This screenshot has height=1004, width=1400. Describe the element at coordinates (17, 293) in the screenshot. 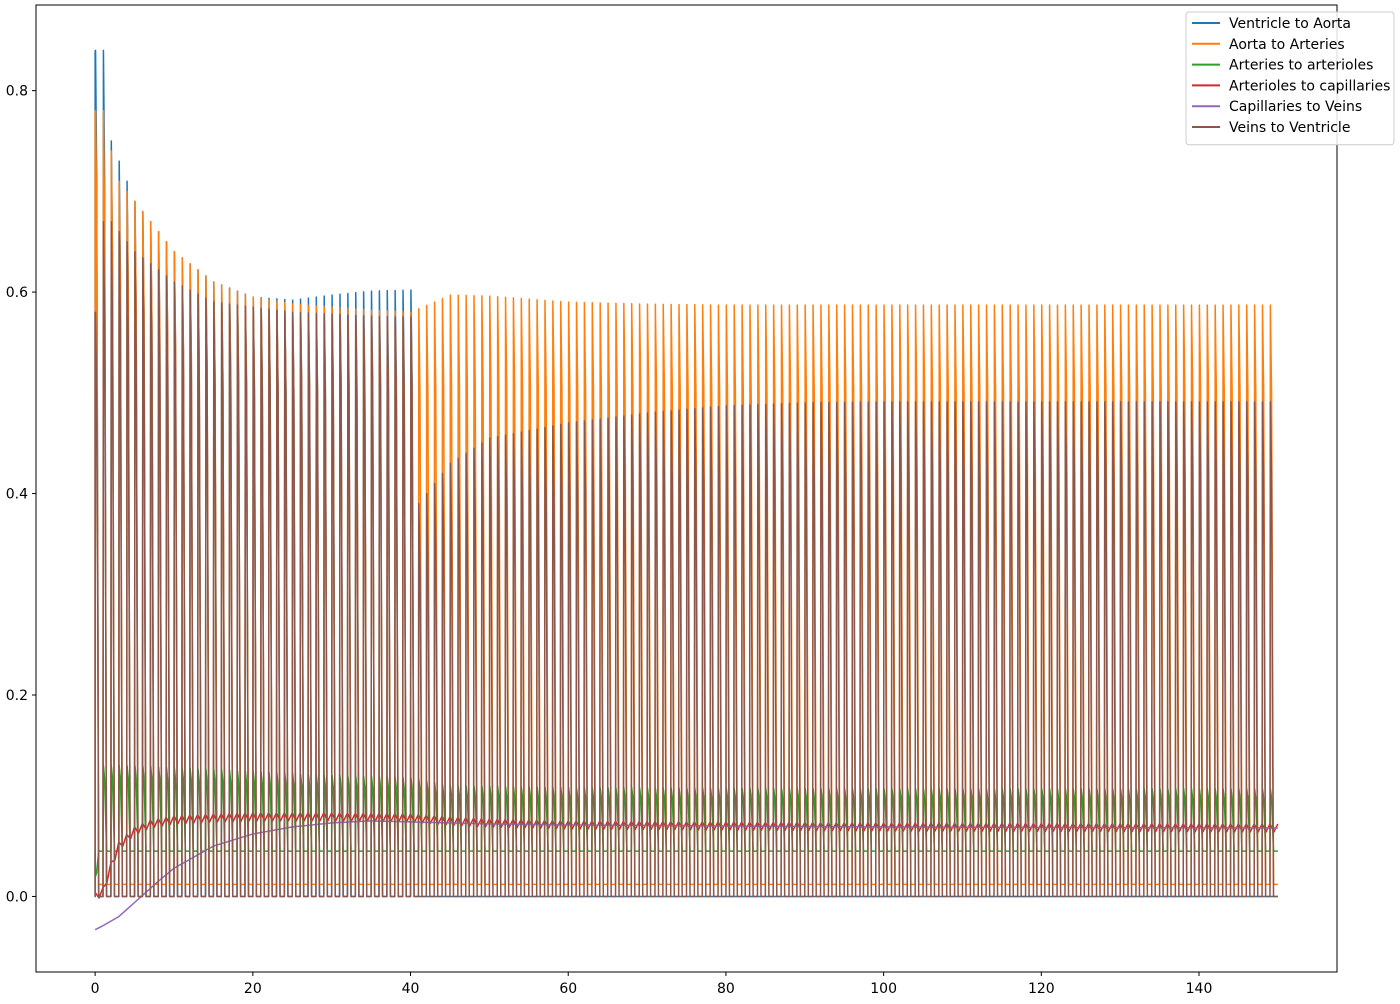

I see `y-tick-label: 0.6` at that location.